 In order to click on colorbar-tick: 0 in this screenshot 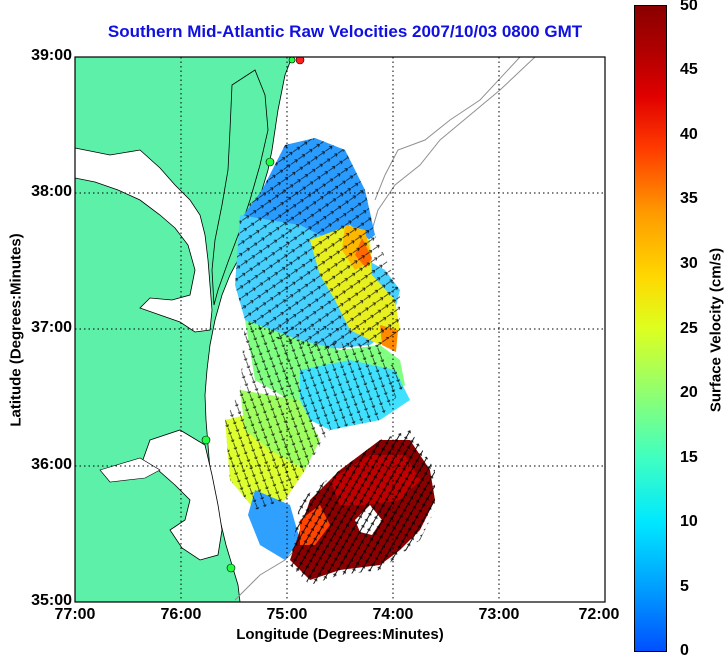, I will do `click(700, 651)`.